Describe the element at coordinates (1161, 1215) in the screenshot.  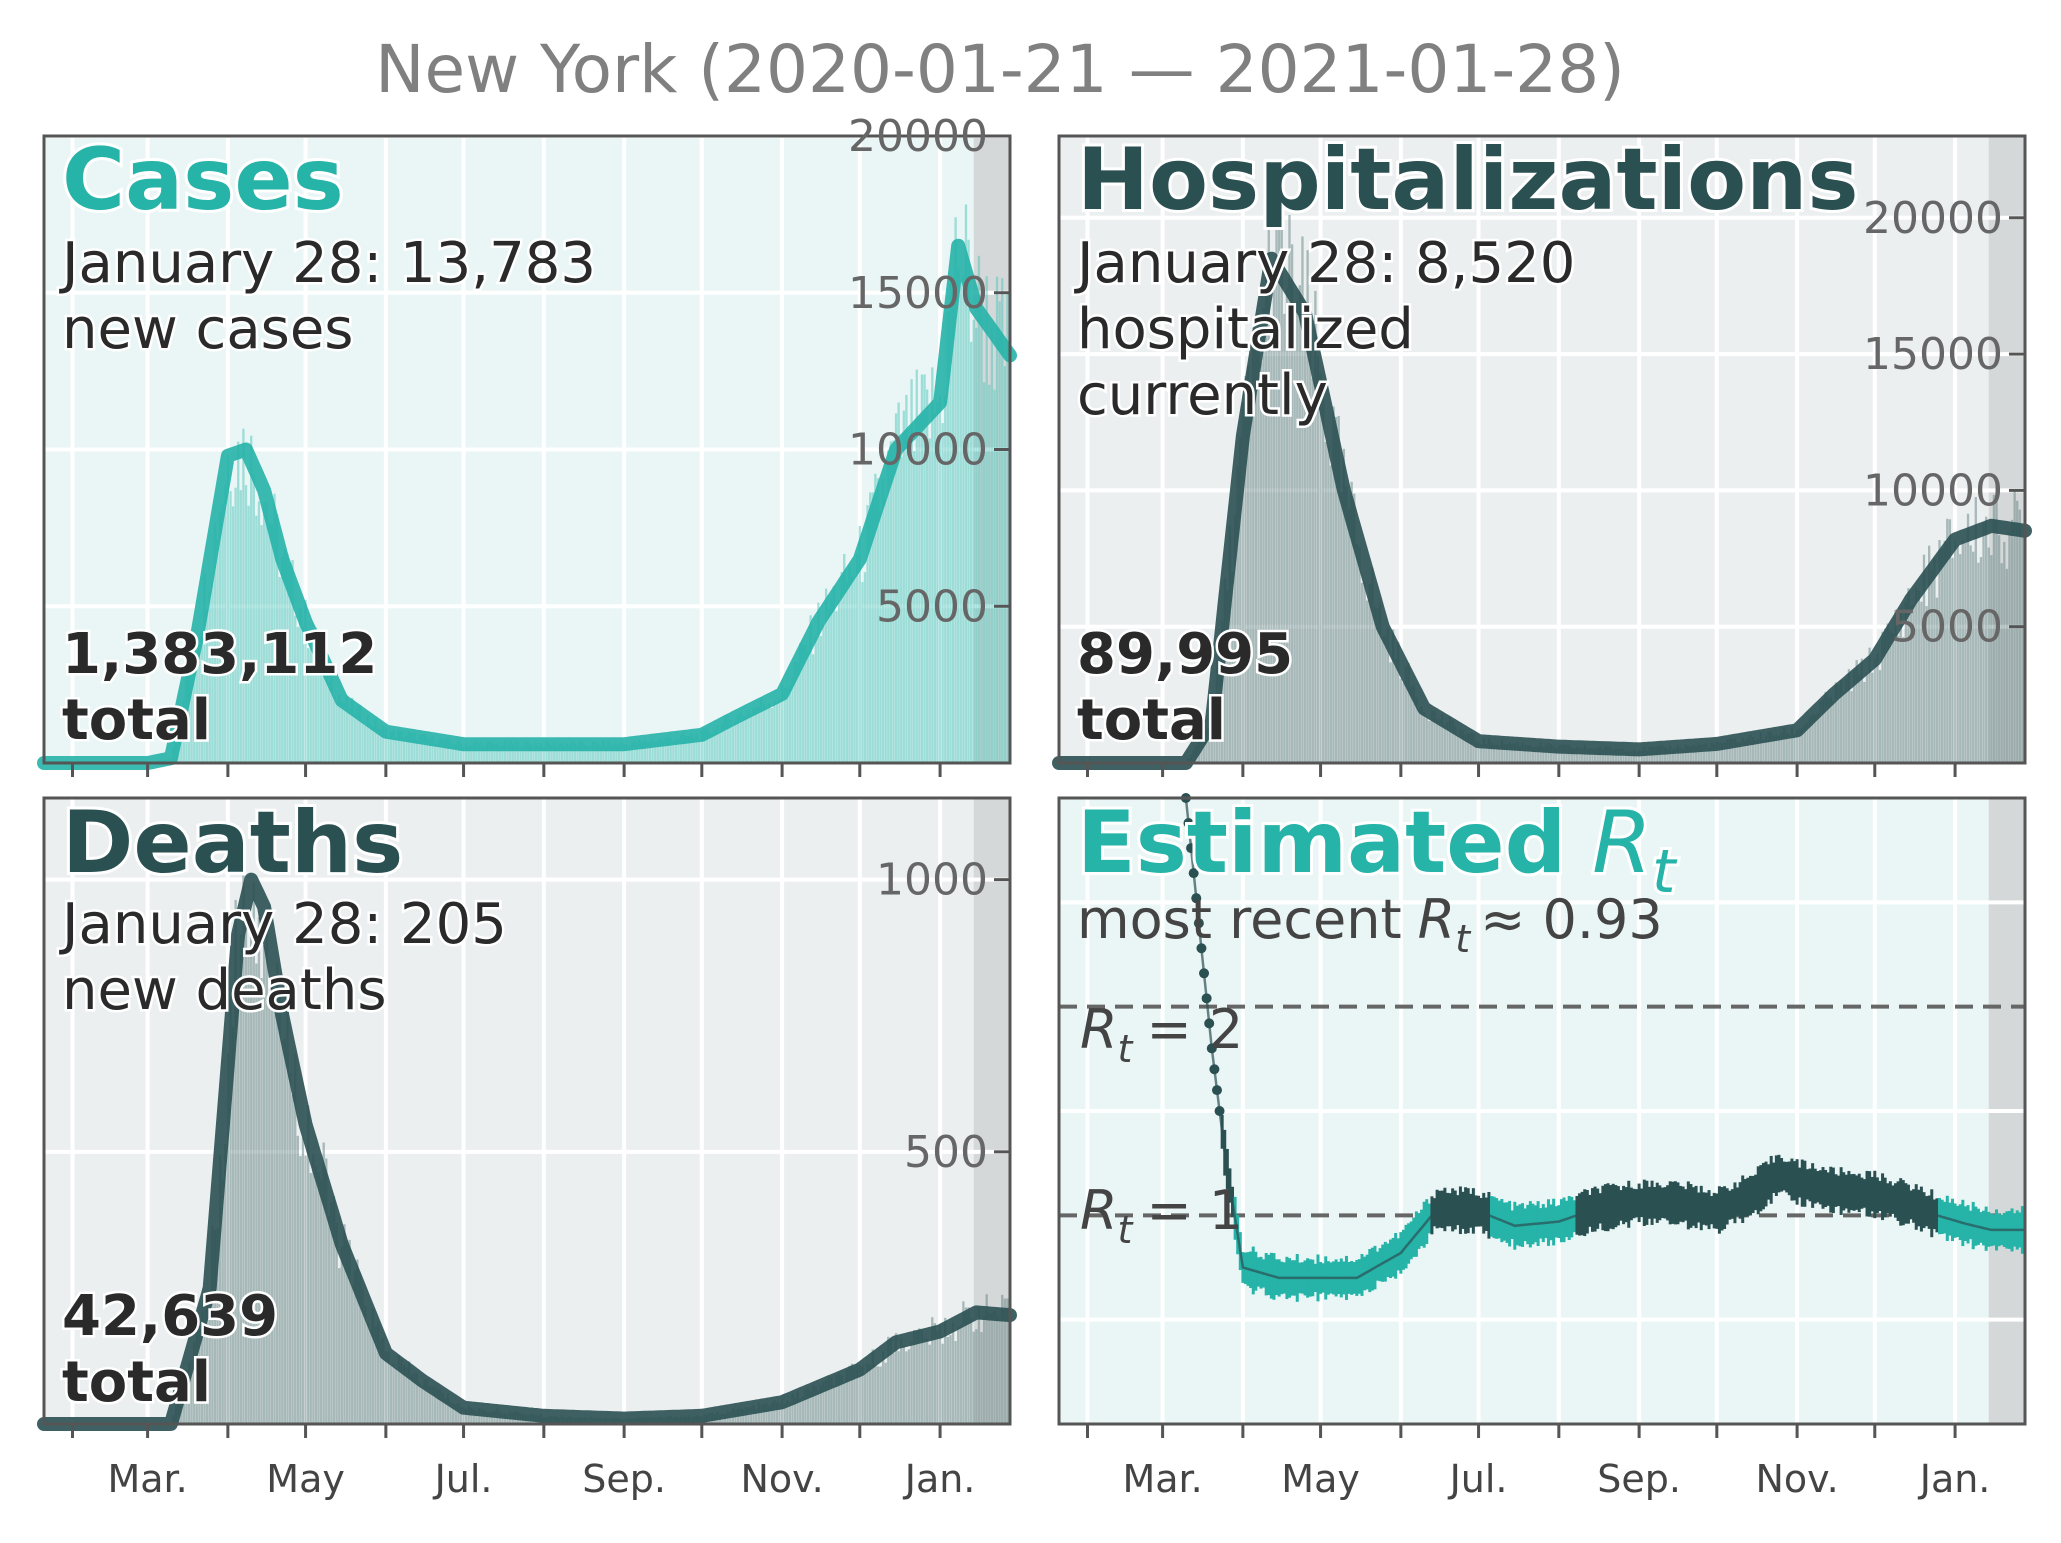
I see `rt-ref1-label: Rt = 1` at that location.